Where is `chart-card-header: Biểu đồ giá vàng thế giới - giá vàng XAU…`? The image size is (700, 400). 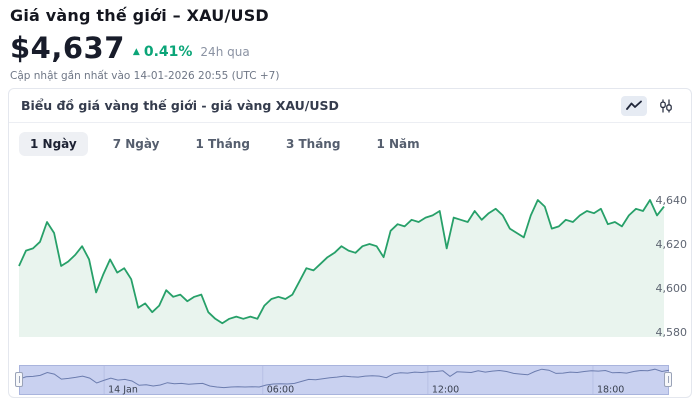 chart-card-header: Biểu đồ giá vàng thế giới - giá vàng XAU… is located at coordinates (350, 106).